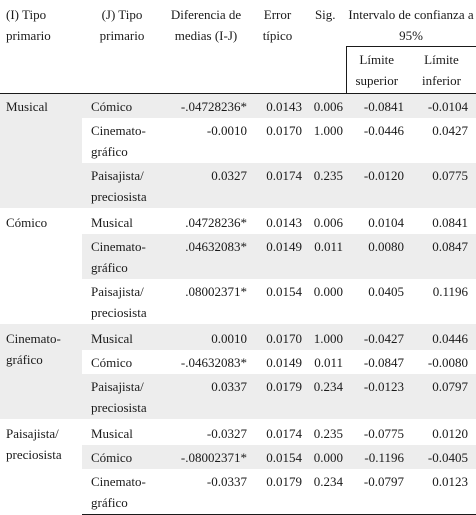  I want to click on lower-limit: 0.0797, so click(441, 396).